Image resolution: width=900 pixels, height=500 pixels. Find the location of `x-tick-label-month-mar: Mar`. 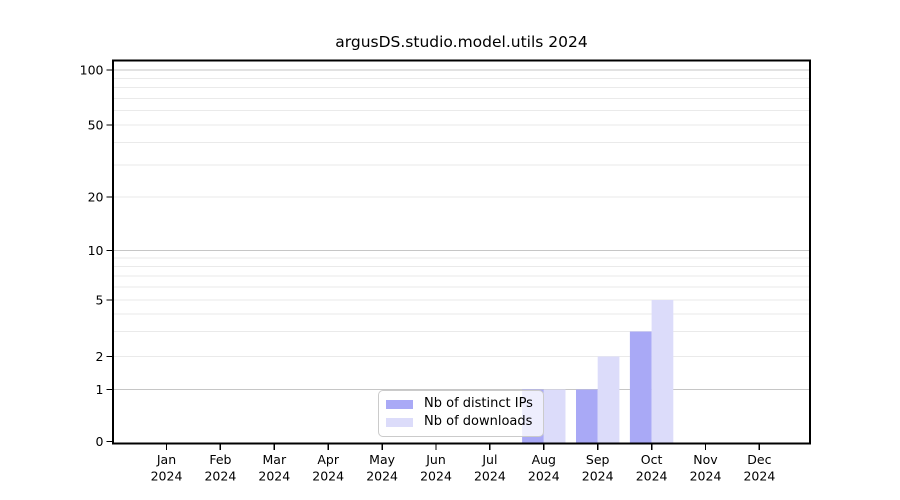

x-tick-label-month-mar: Mar is located at coordinates (275, 459).